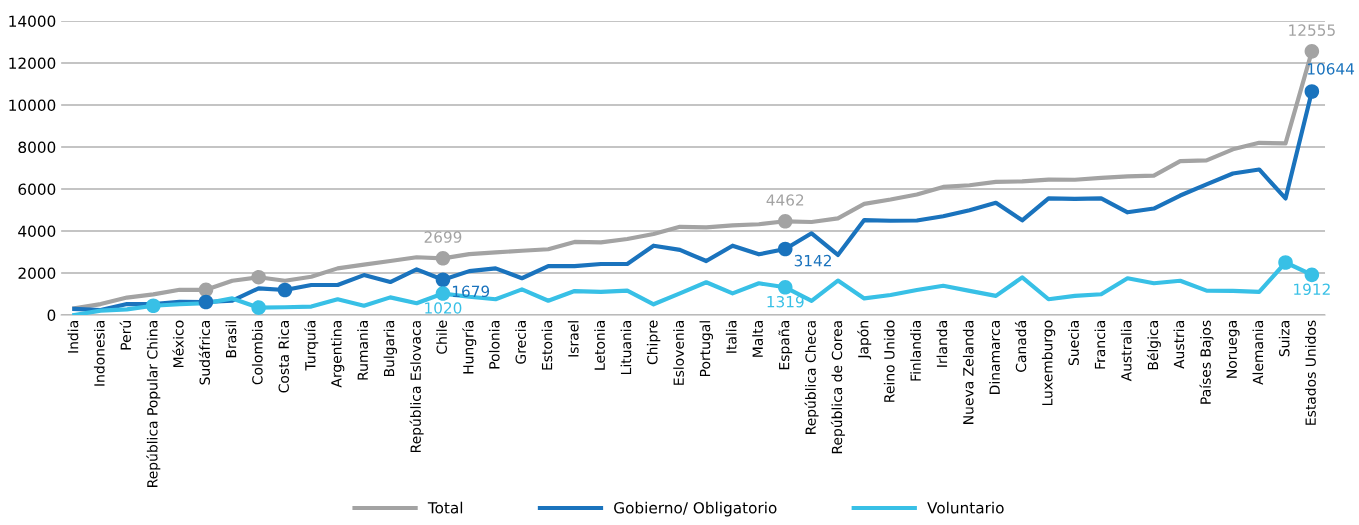  Describe the element at coordinates (37, 189) in the screenshot. I see `y-tick-label: 6000` at that location.